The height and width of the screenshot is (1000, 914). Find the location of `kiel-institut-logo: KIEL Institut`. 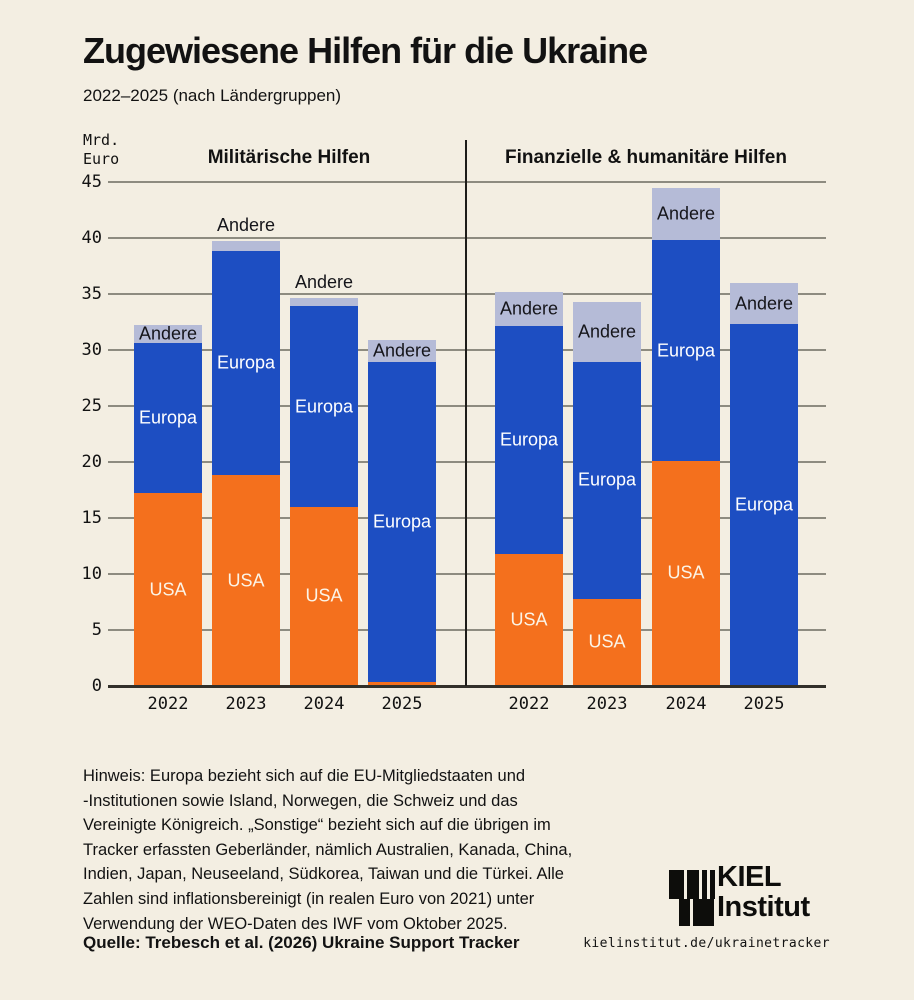

kiel-institut-logo: KIEL Institut is located at coordinates (754, 895).